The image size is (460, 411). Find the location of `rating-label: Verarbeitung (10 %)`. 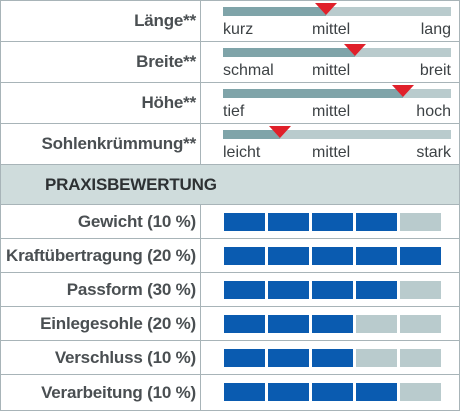

rating-label: Verarbeitung (10 %) is located at coordinates (101, 392).